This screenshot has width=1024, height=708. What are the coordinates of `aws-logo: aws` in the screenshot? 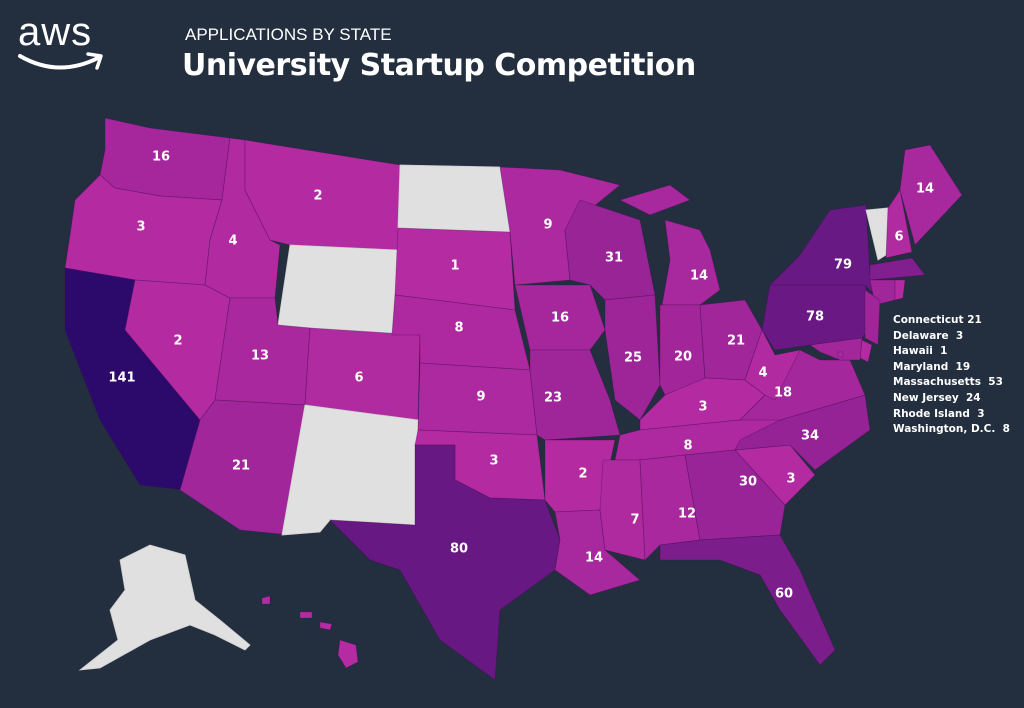 It's located at (63, 42).